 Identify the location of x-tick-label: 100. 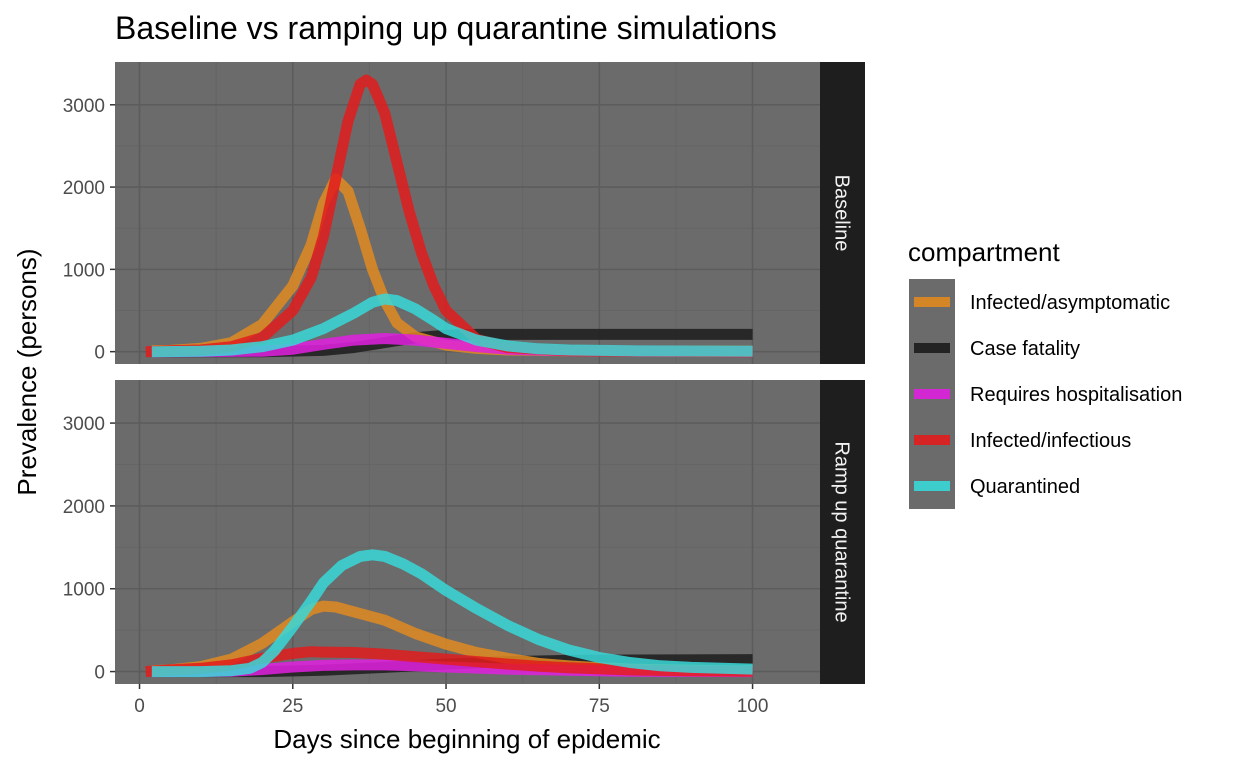
(753, 706).